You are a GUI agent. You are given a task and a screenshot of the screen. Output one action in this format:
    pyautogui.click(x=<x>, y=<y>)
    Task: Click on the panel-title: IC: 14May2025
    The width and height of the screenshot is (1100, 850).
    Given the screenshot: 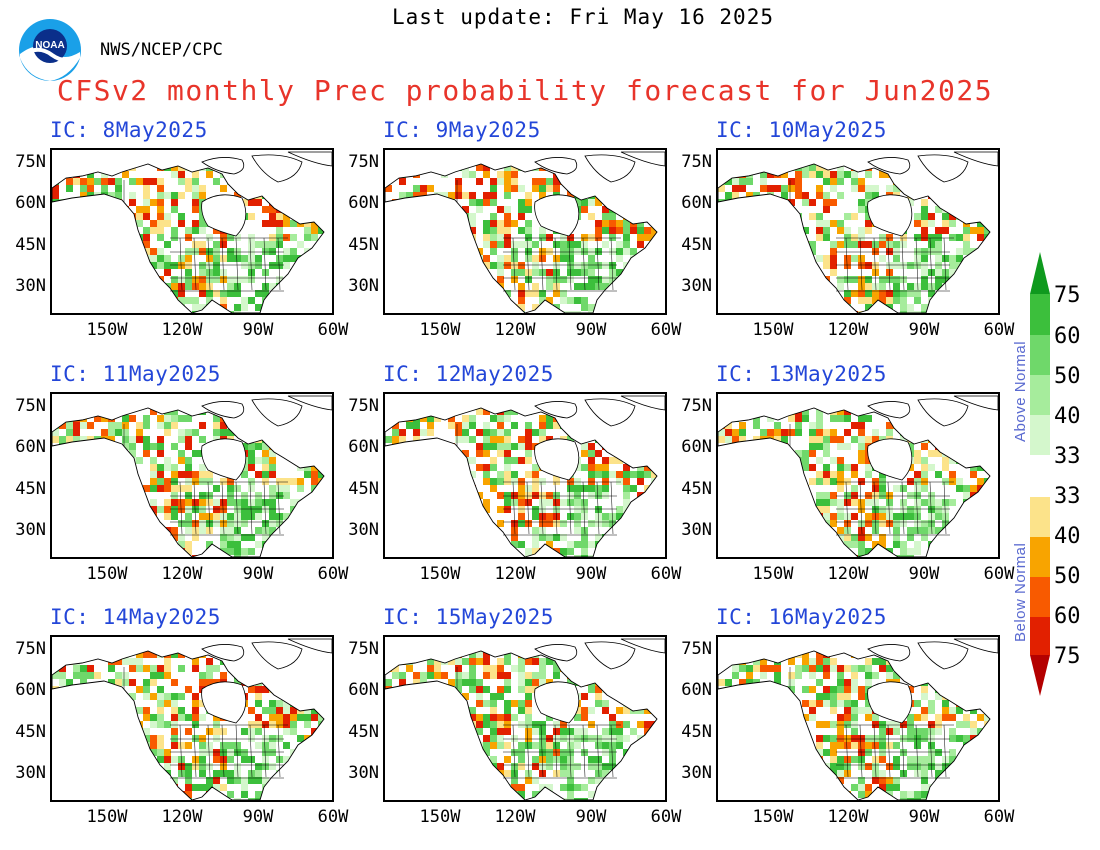 What is the action you would take?
    pyautogui.click(x=135, y=617)
    